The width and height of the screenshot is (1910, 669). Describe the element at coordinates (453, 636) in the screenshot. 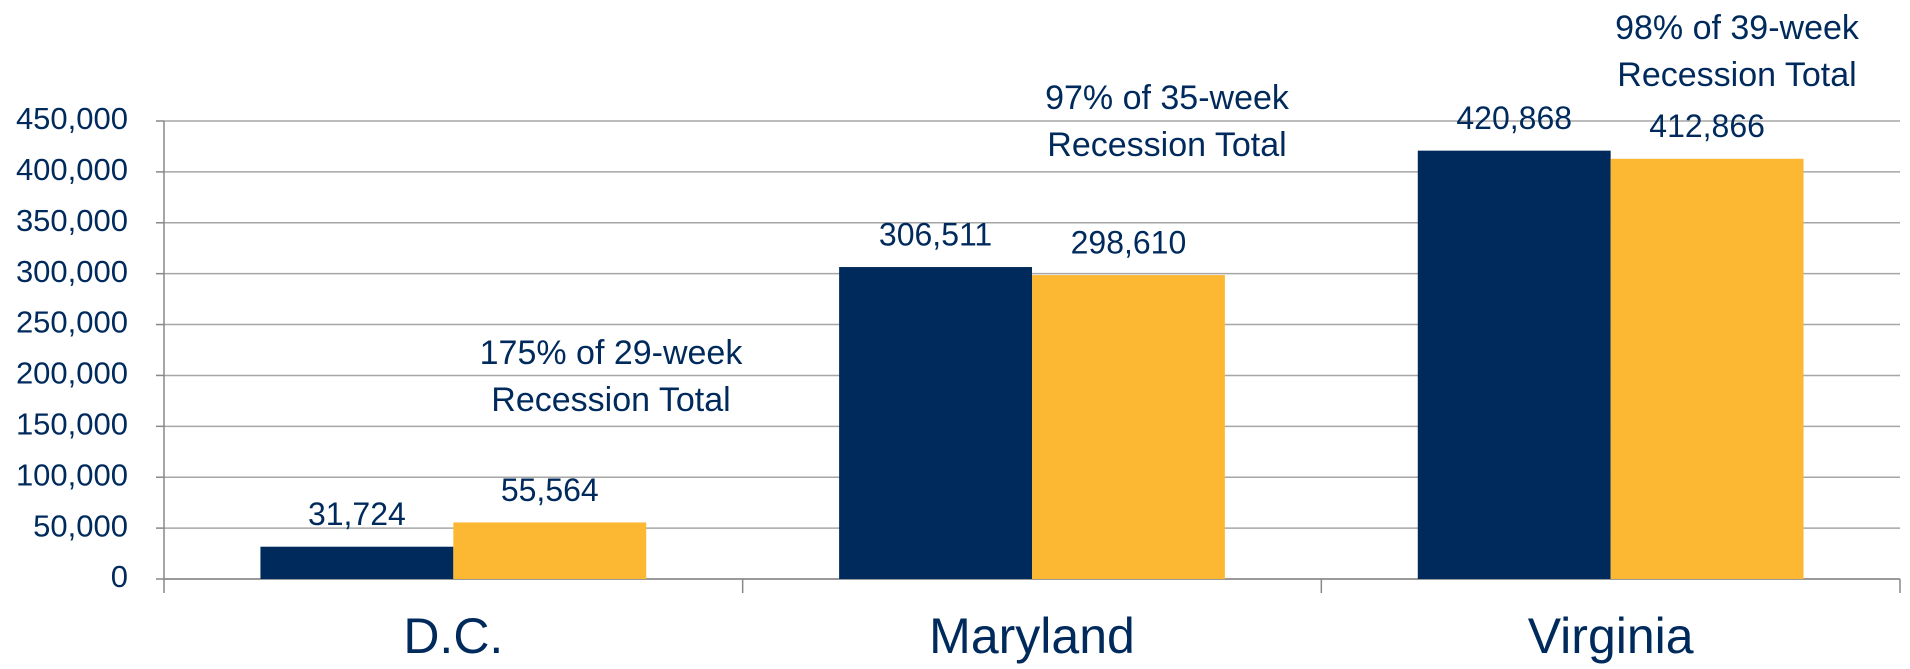

I see `x-tick-label: D.C.` at that location.